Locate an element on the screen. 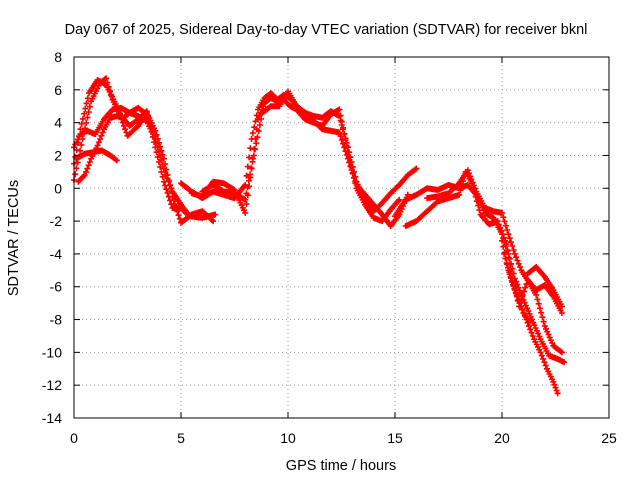  y-tick-label: 4 is located at coordinates (58, 123).